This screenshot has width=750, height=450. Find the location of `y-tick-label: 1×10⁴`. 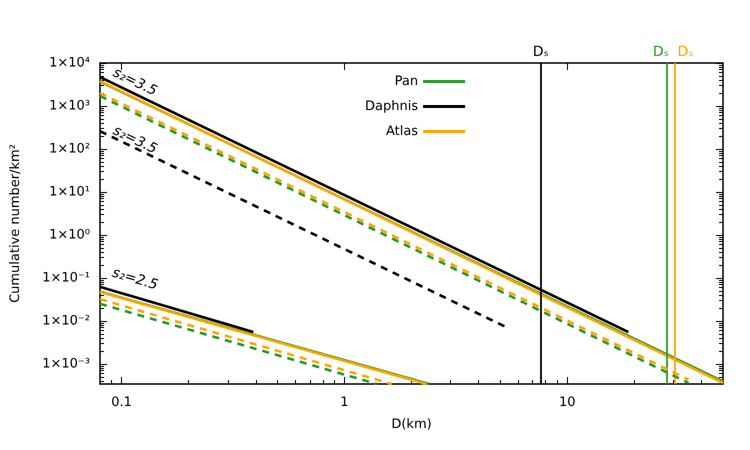

y-tick-label: 1×10⁴ is located at coordinates (69, 63).